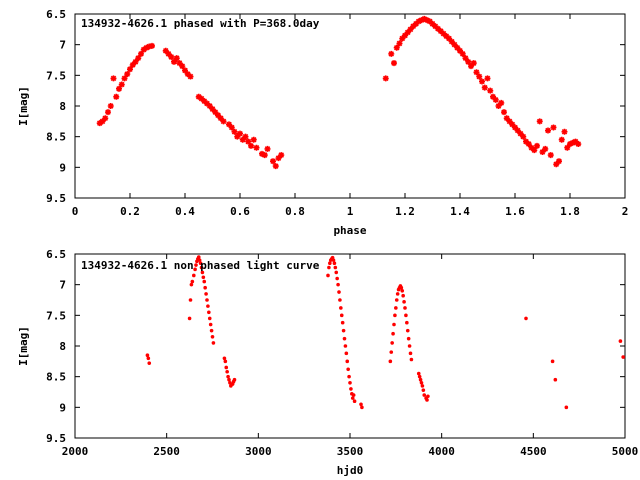  What do you see at coordinates (350, 451) in the screenshot?
I see `x-tick-label: 3500` at bounding box center [350, 451].